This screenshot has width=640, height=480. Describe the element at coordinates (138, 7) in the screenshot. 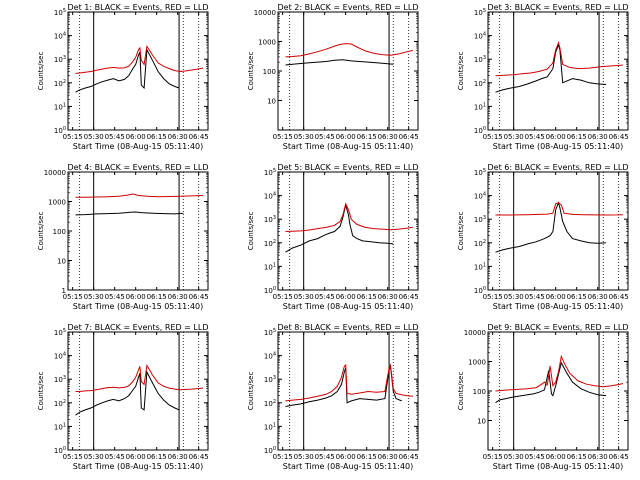

I see `panel-title: Det 1: BLACK = Events, RED = LLD` at that location.